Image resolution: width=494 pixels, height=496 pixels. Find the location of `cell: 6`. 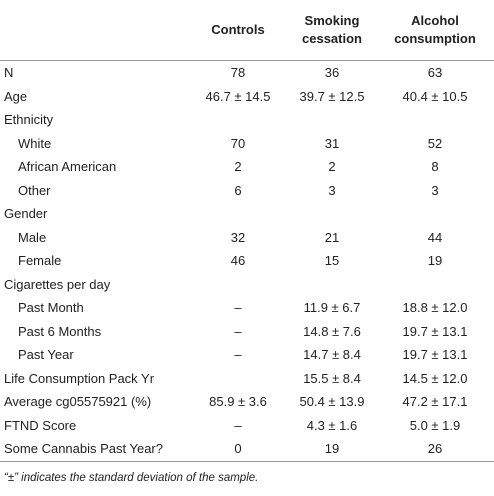

cell: 6 is located at coordinates (238, 190).